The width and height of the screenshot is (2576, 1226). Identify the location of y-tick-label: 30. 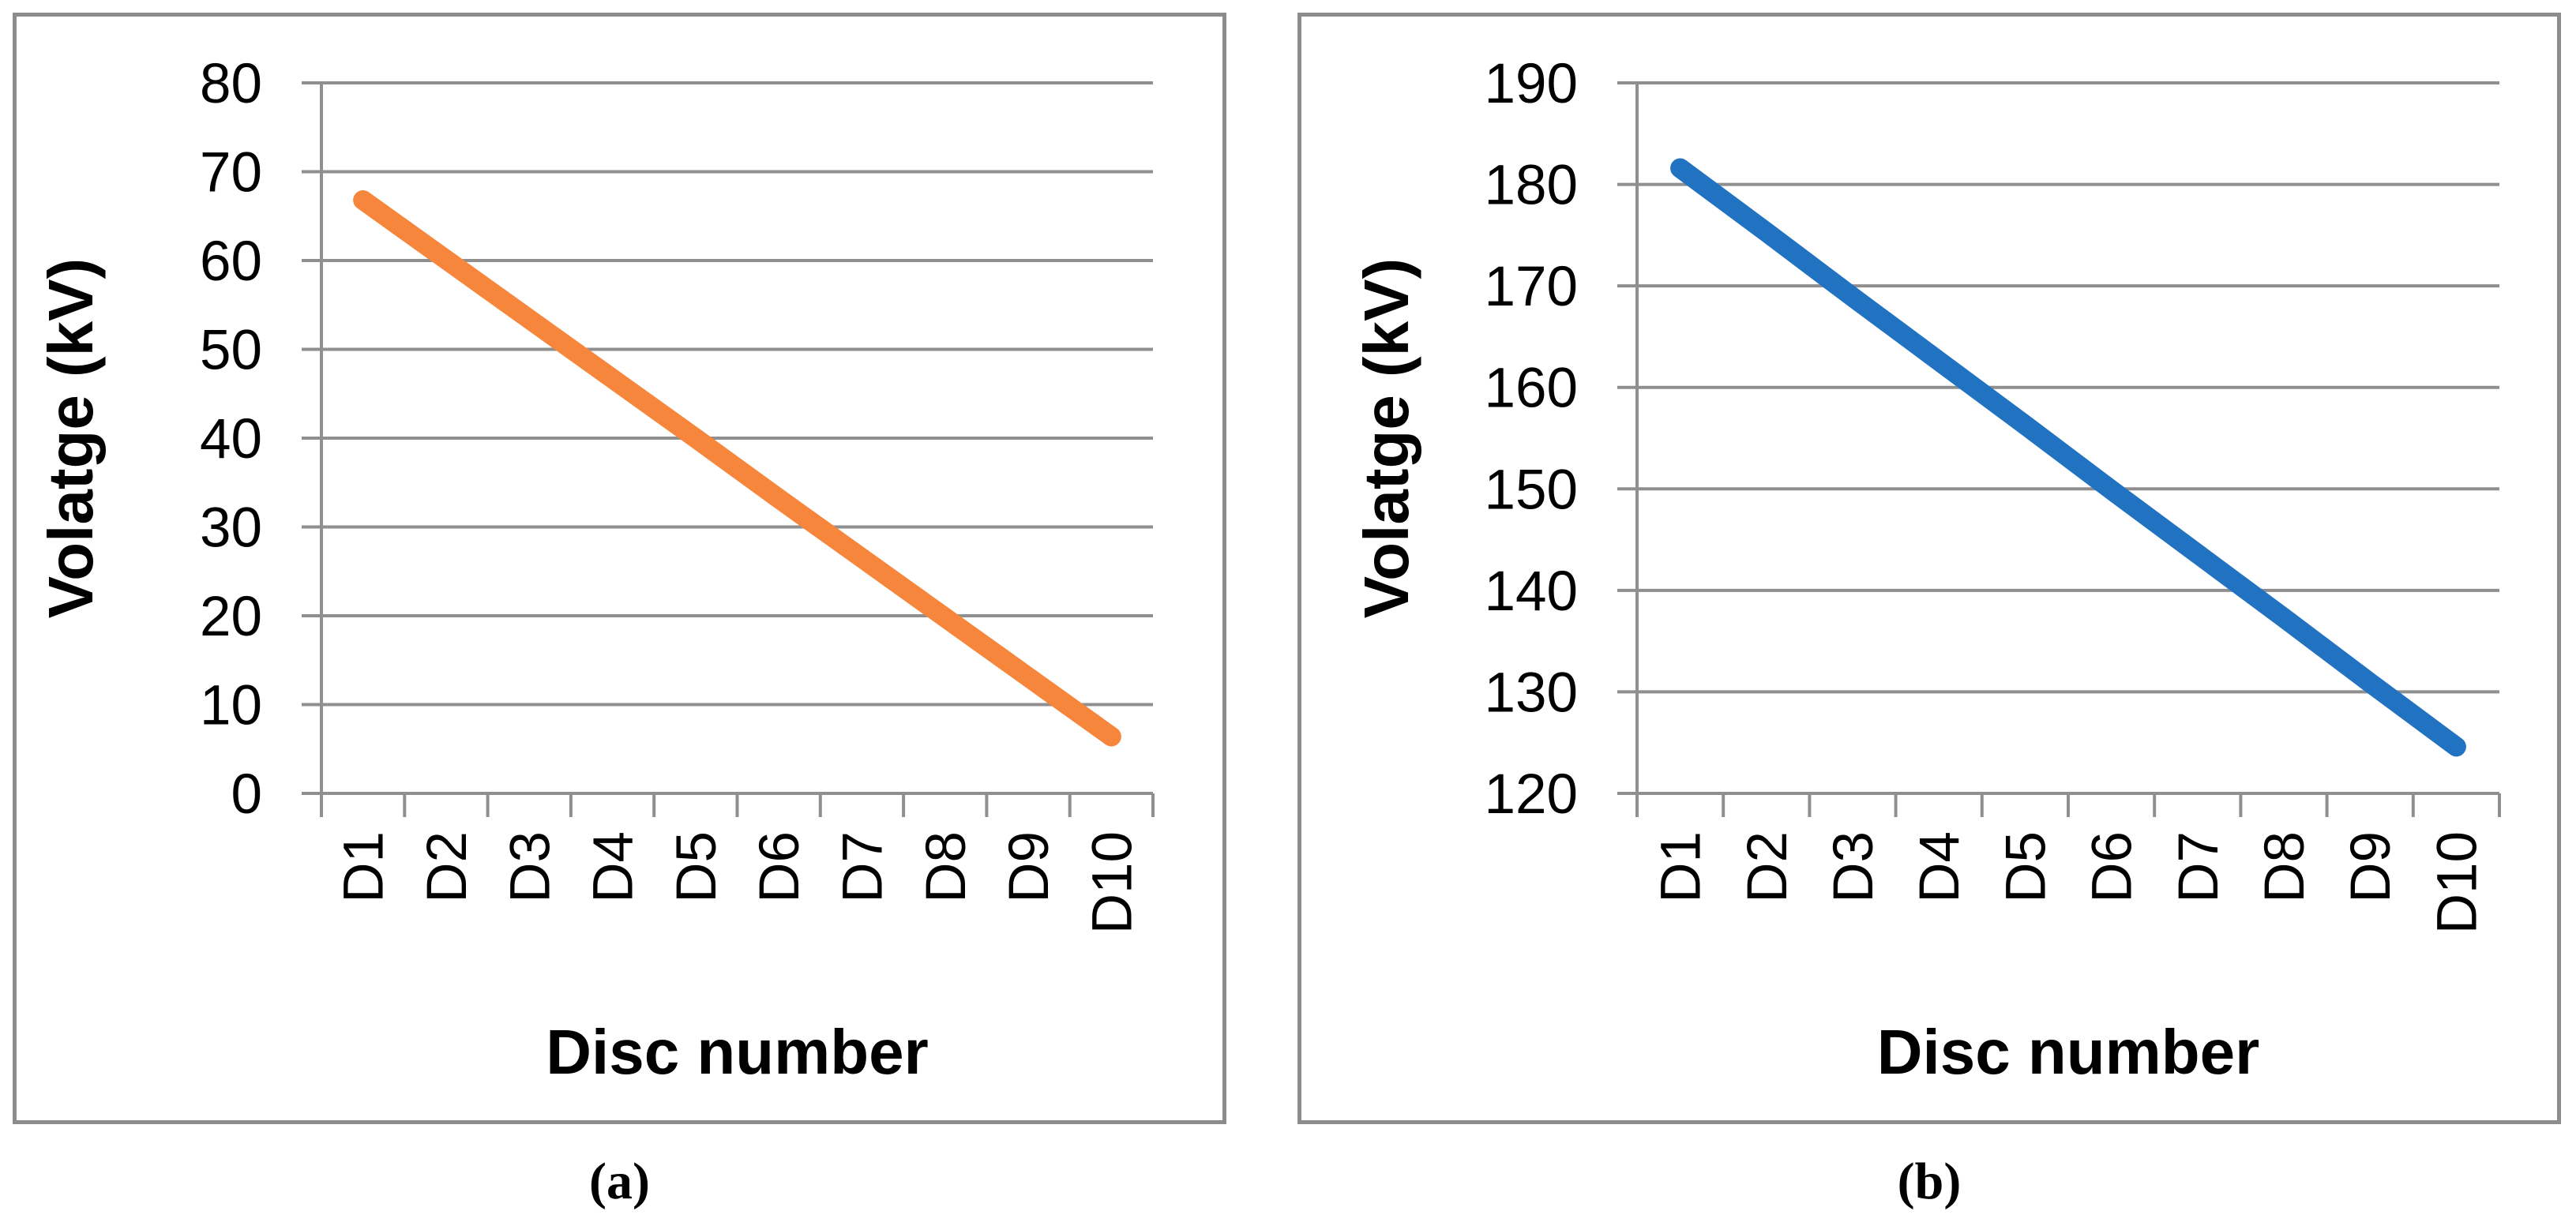
(231, 529).